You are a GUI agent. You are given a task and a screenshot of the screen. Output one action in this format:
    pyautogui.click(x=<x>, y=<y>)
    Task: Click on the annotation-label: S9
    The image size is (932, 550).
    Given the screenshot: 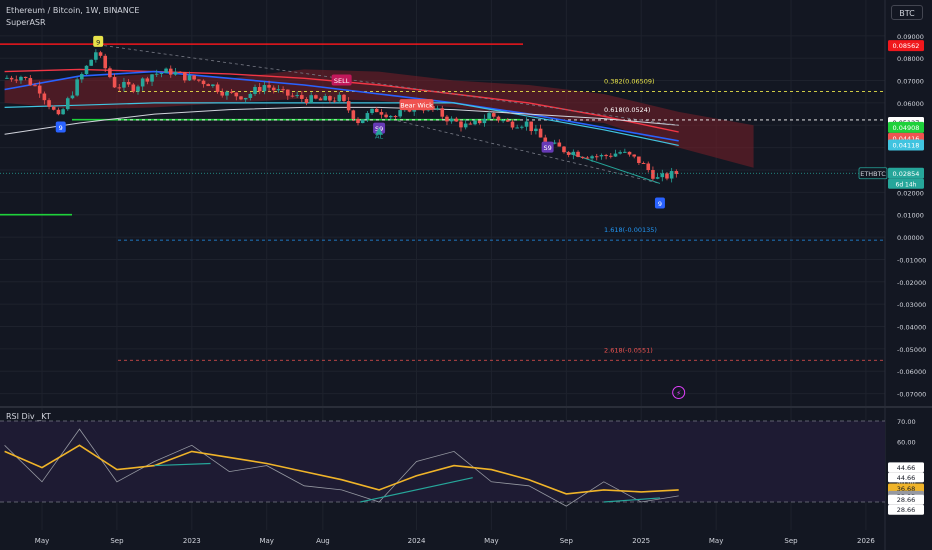 What is the action you would take?
    pyautogui.click(x=547, y=148)
    